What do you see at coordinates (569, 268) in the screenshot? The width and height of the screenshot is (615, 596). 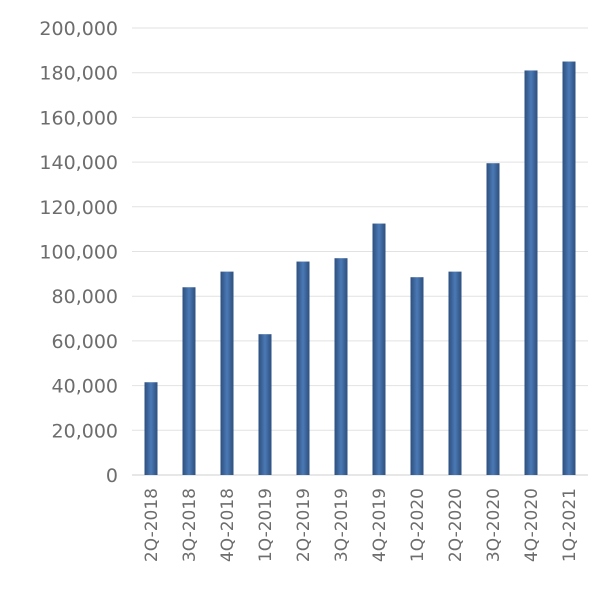 I see `bar-1Q-2021` at bounding box center [569, 268].